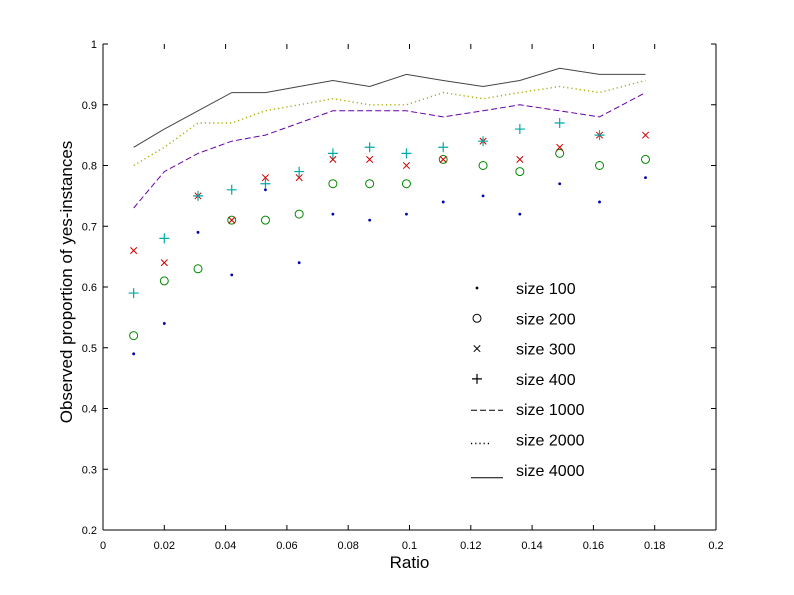  I want to click on y-tick-label: 1, so click(94, 45).